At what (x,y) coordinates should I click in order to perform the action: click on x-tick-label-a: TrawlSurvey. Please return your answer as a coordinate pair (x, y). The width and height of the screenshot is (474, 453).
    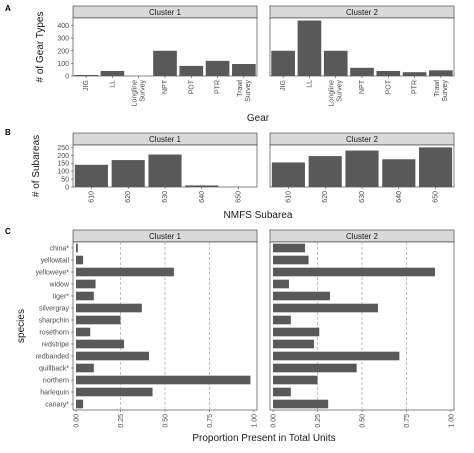
    Looking at the image, I should click on (244, 91).